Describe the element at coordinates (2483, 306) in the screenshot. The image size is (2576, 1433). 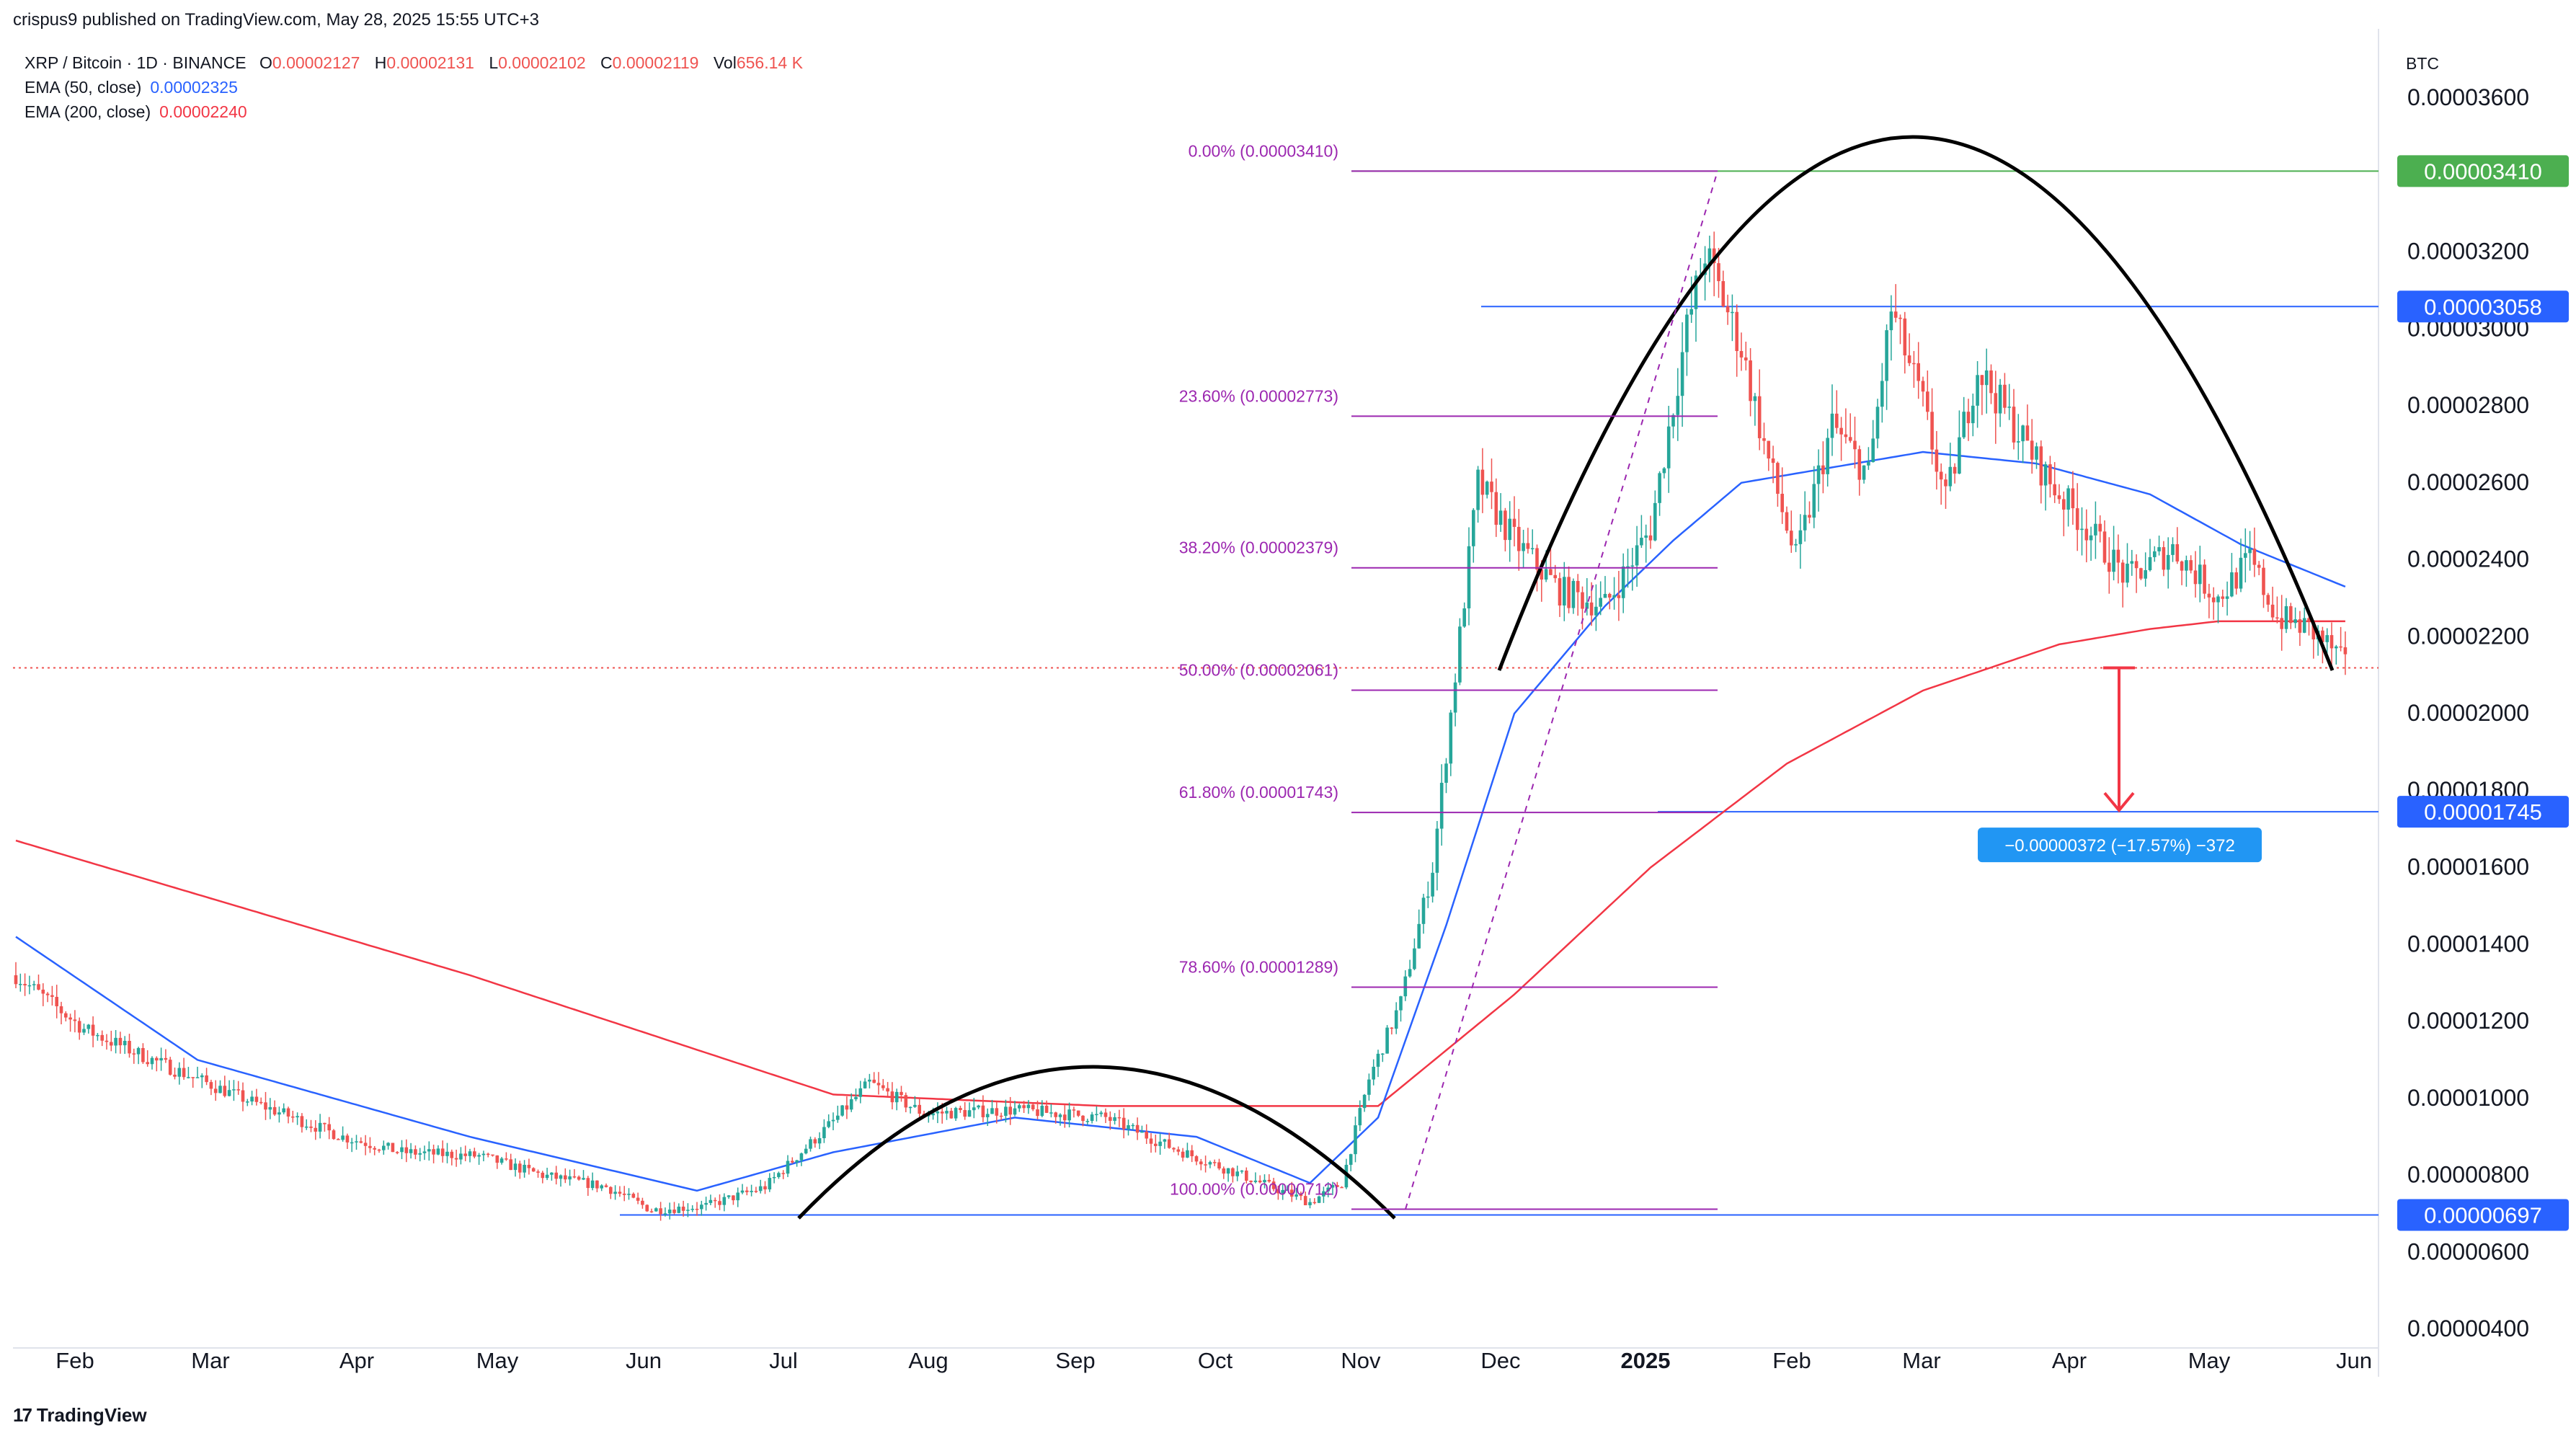
I see `price-tag: 0.00003058` at that location.